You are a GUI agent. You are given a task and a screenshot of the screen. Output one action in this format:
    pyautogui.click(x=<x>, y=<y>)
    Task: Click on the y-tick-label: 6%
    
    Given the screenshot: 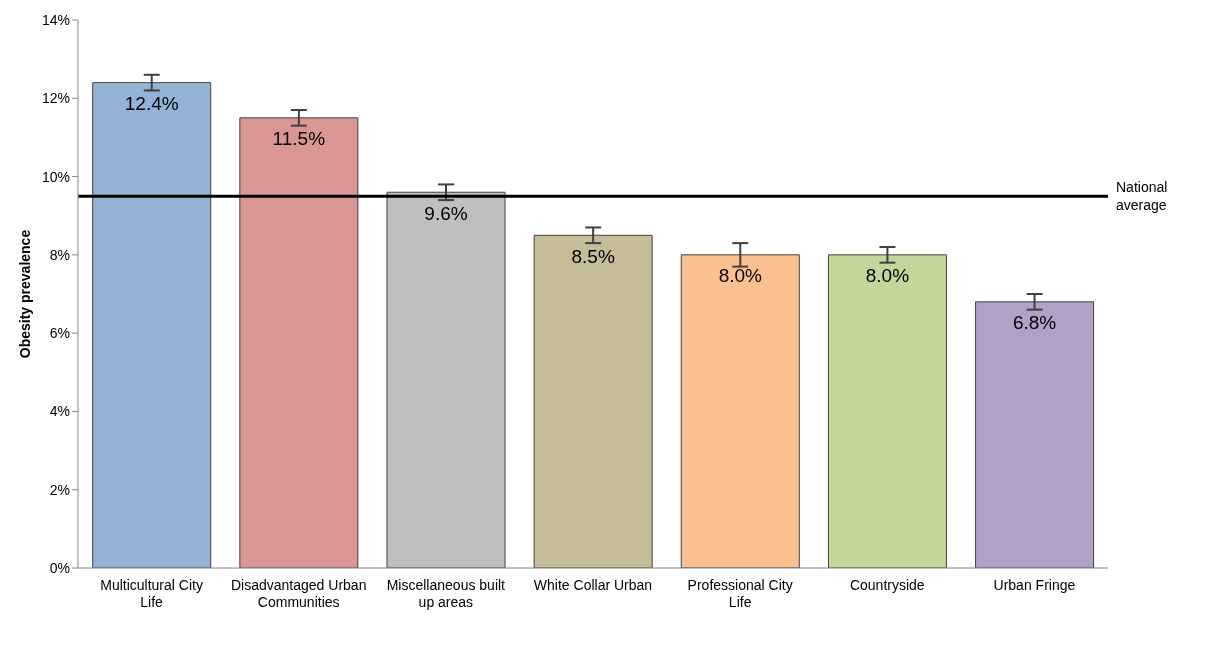 What is the action you would take?
    pyautogui.click(x=59, y=333)
    